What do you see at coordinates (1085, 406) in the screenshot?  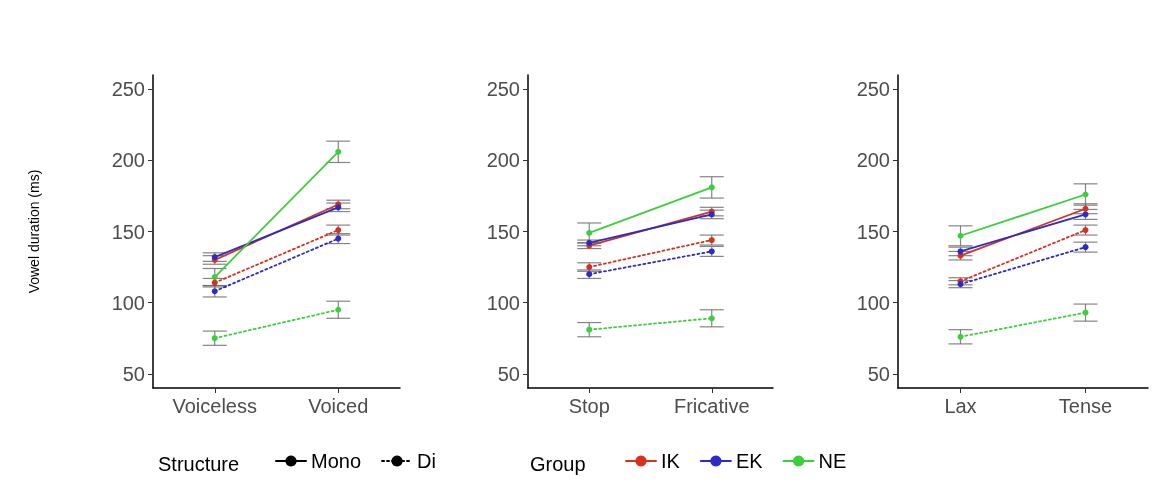 I see `x-tick-label: Tense` at bounding box center [1085, 406].